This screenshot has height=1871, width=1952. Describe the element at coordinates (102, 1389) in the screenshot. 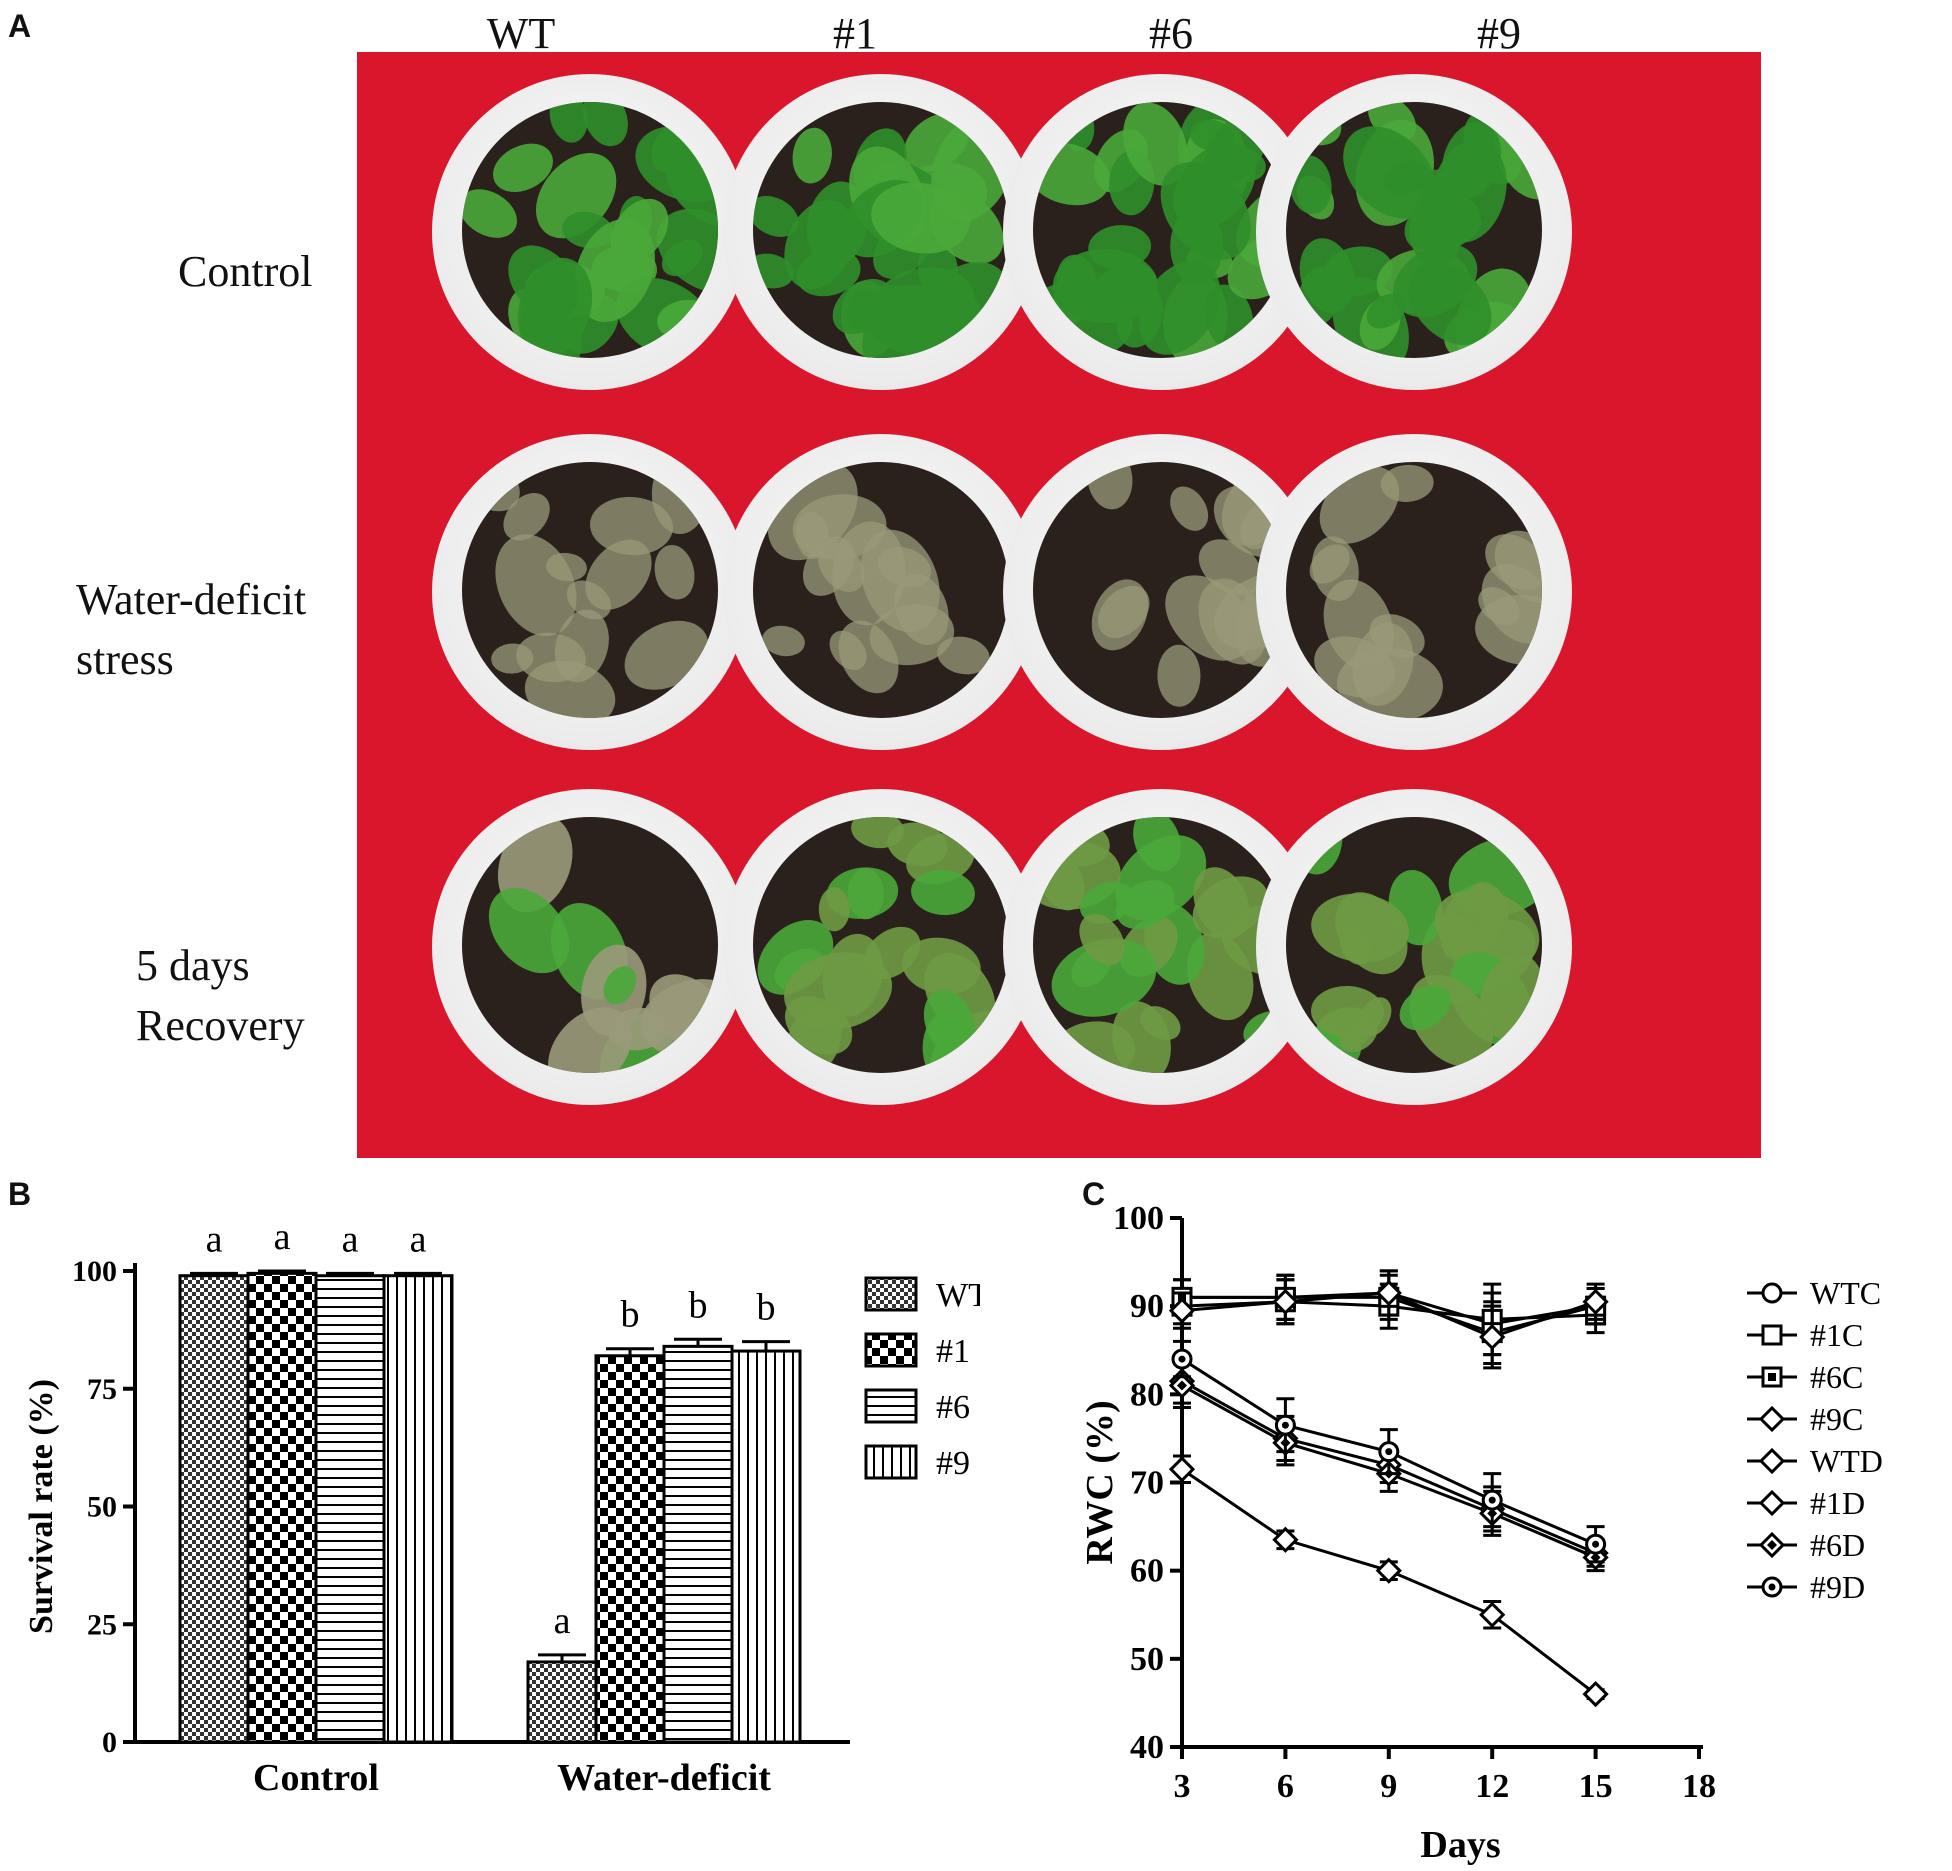

I see `y-tick-label: 75` at that location.